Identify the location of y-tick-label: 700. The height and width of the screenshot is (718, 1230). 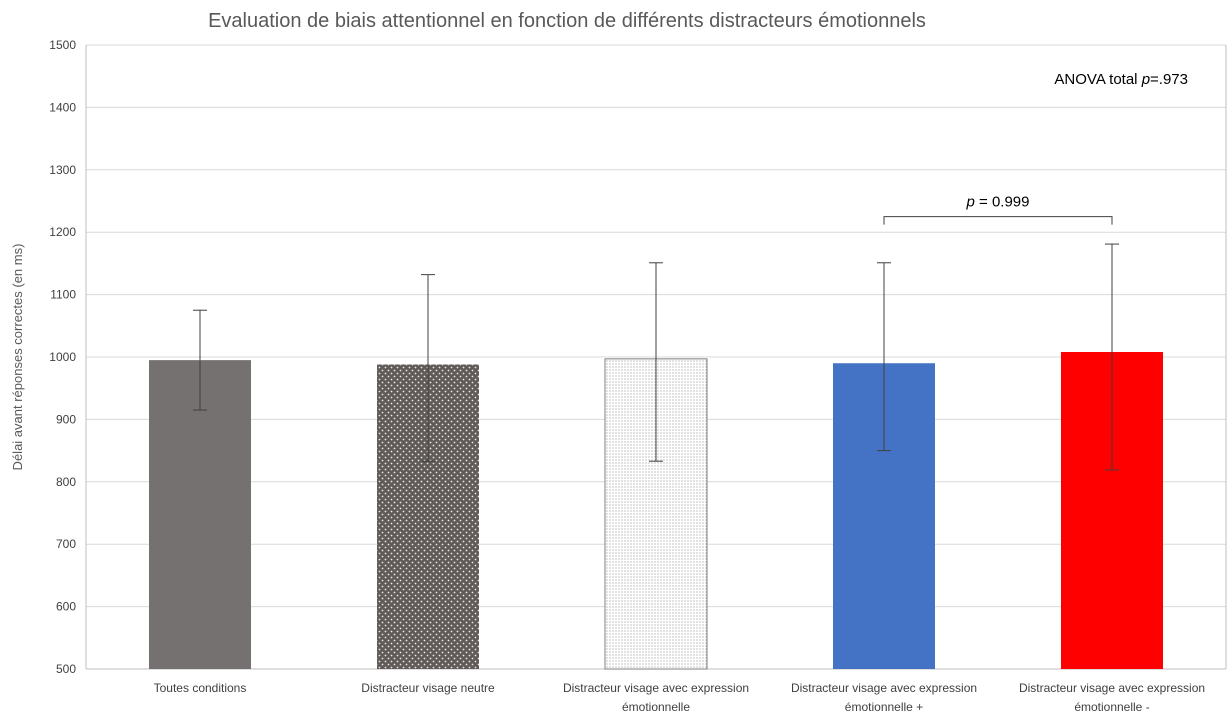
(66, 544).